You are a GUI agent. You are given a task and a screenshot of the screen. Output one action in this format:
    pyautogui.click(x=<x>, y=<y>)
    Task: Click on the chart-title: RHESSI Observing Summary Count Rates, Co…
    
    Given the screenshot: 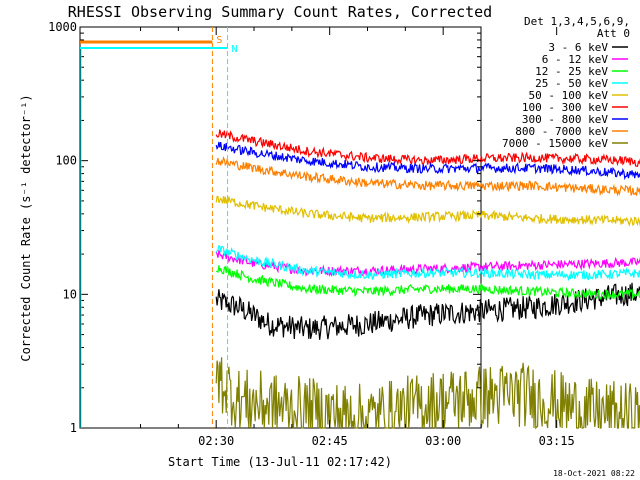 What is the action you would take?
    pyautogui.click(x=280, y=12)
    